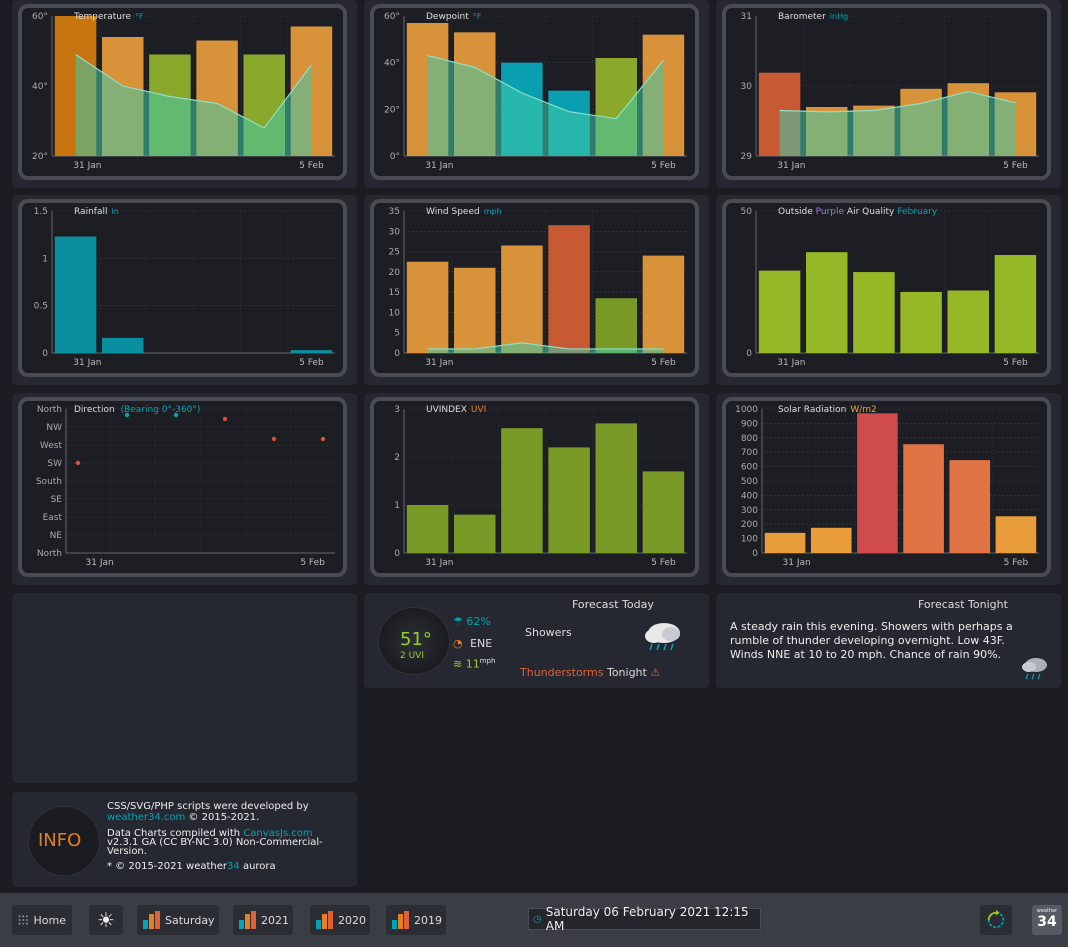  I want to click on y-tick-label: South, so click(49, 482).